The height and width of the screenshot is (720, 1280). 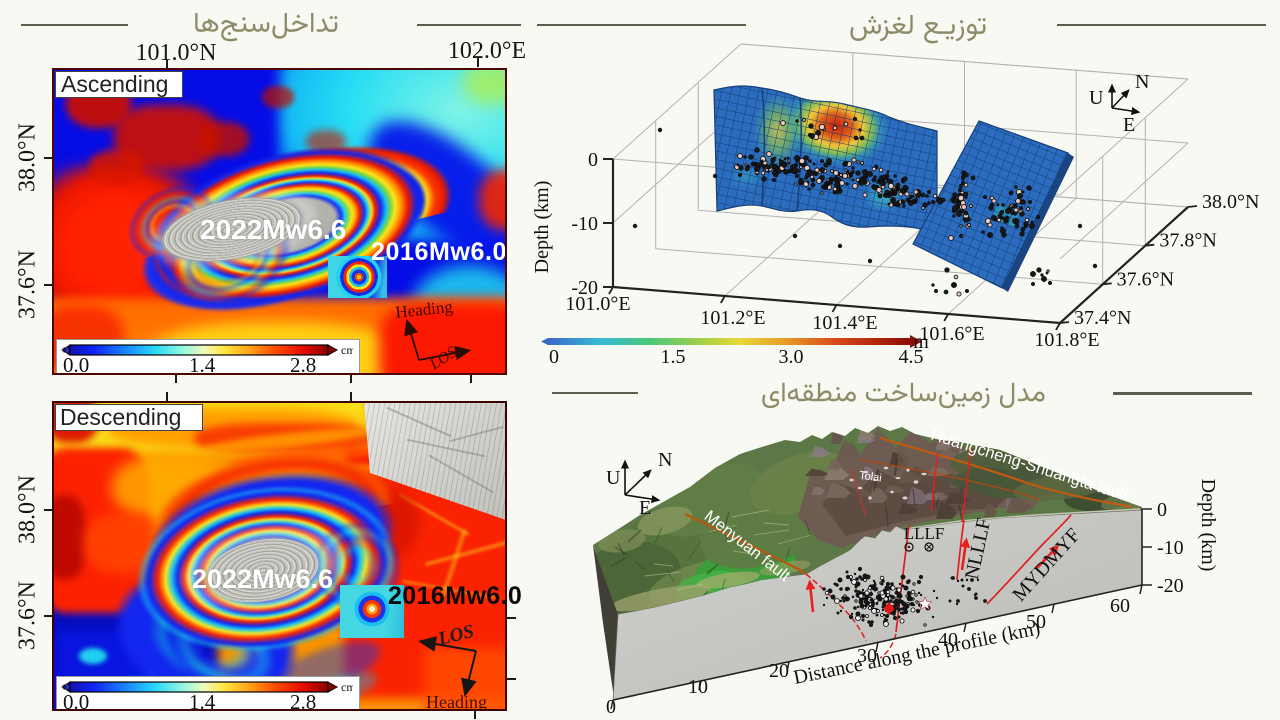 I want to click on svg-text: 37.6°N, so click(x=1145, y=279).